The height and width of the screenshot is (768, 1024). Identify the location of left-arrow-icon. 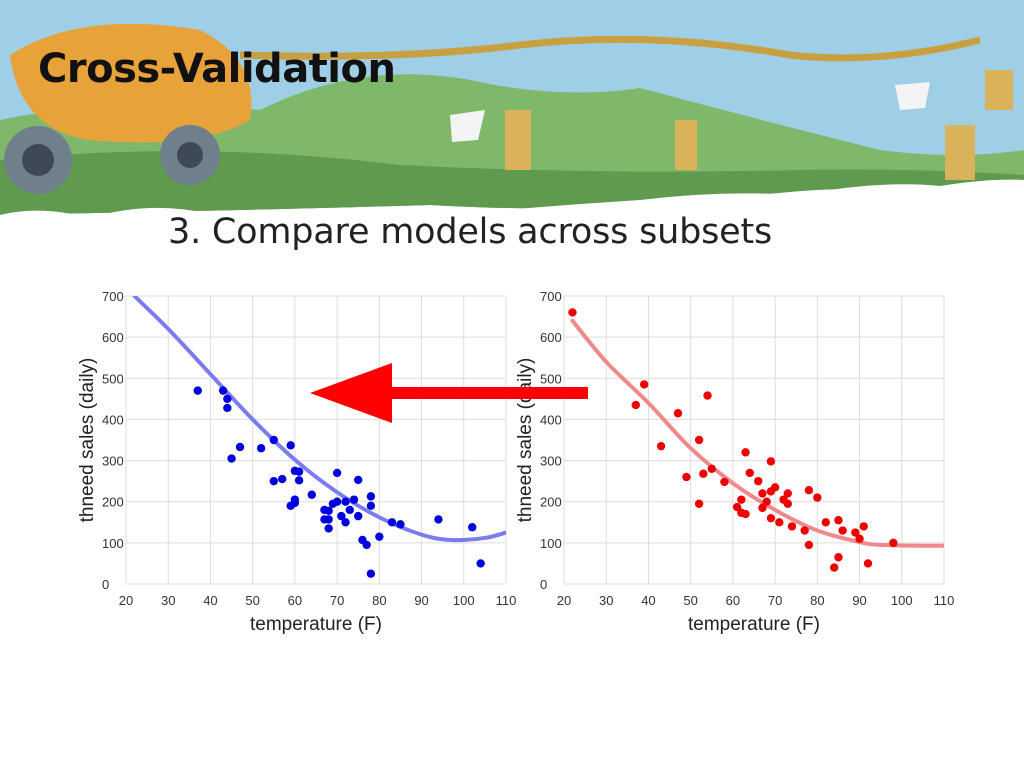
(449, 393).